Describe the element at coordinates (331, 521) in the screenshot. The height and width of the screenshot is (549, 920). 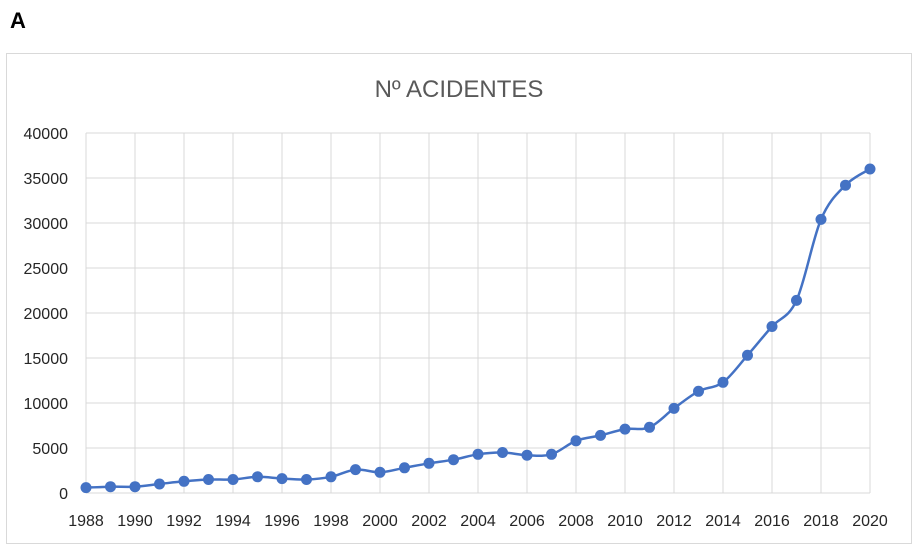
I see `x-tick-label: 1998` at that location.